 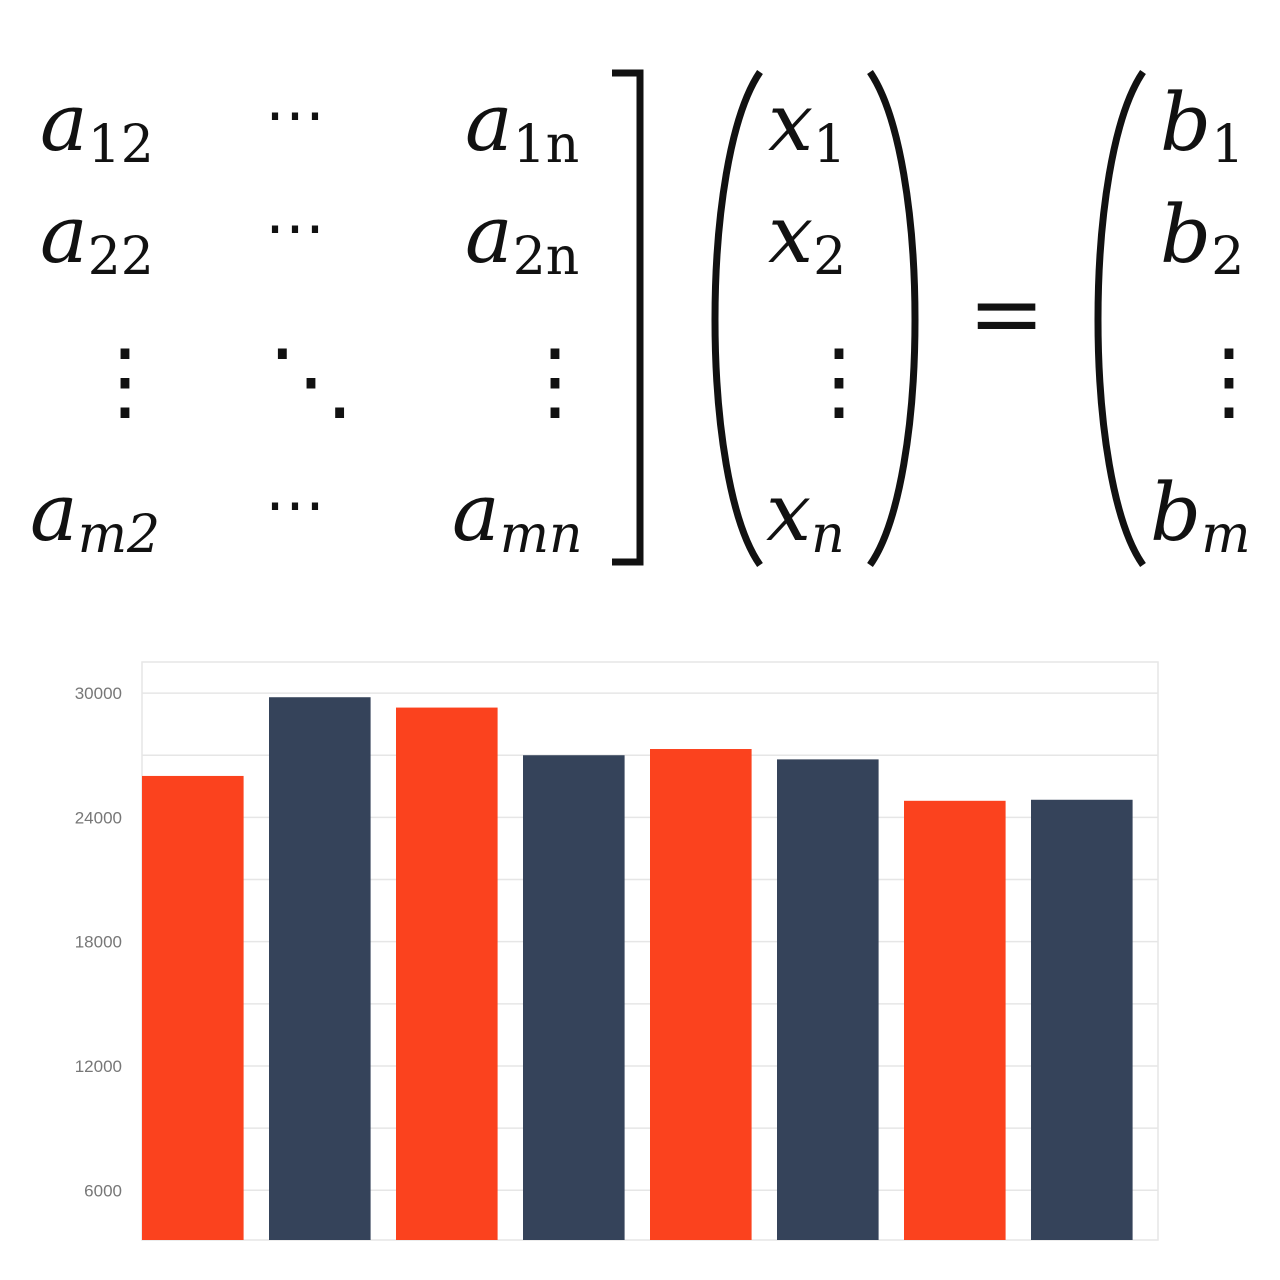 I want to click on b-vector-left-paren, so click(x=1120, y=319).